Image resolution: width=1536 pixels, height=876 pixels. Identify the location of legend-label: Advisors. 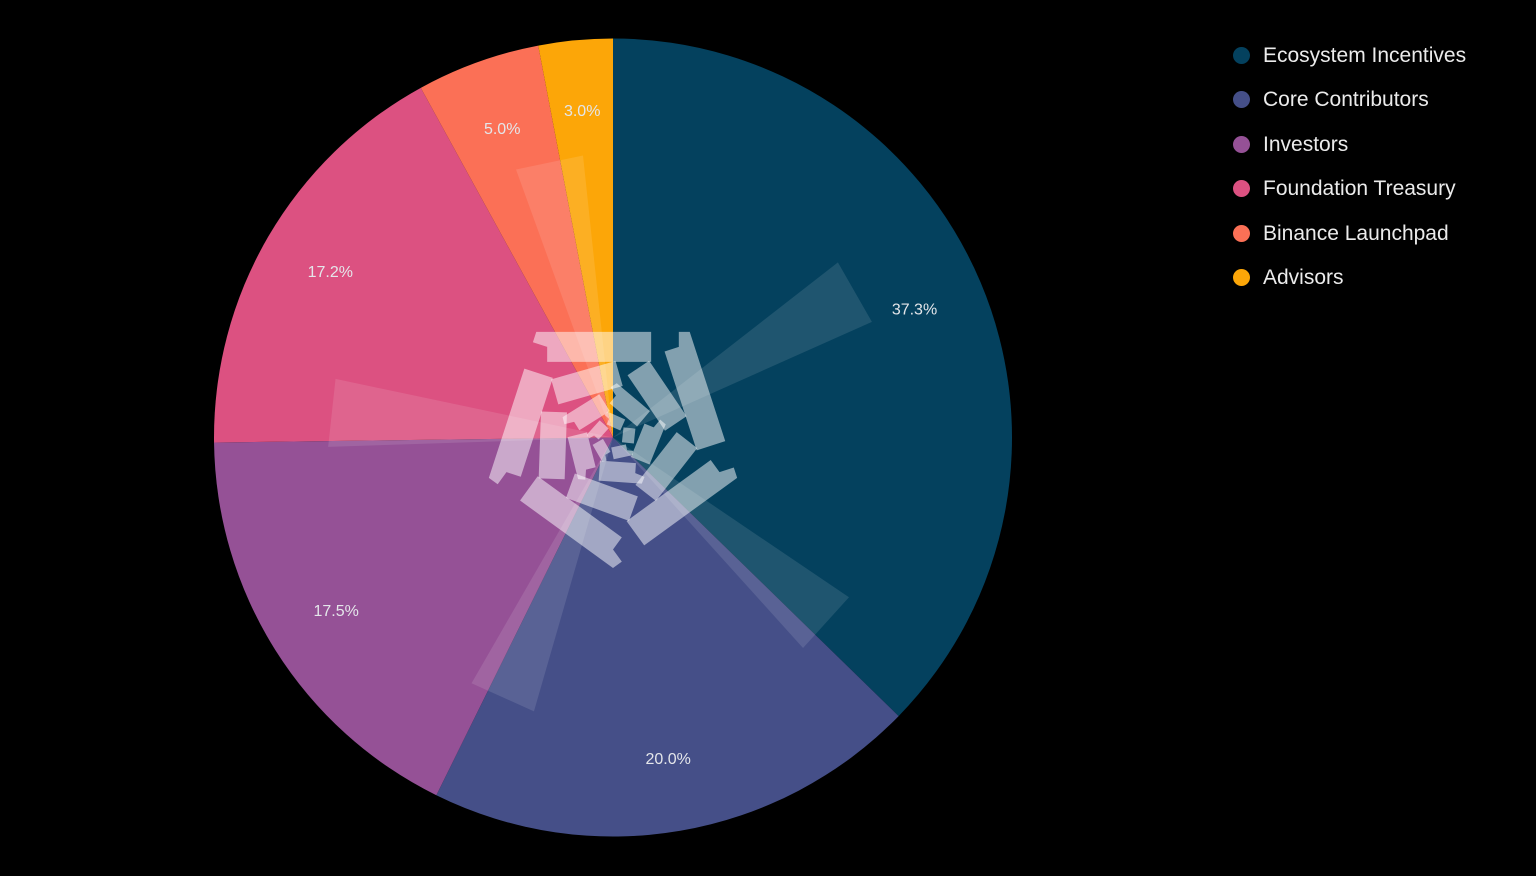
(1303, 278).